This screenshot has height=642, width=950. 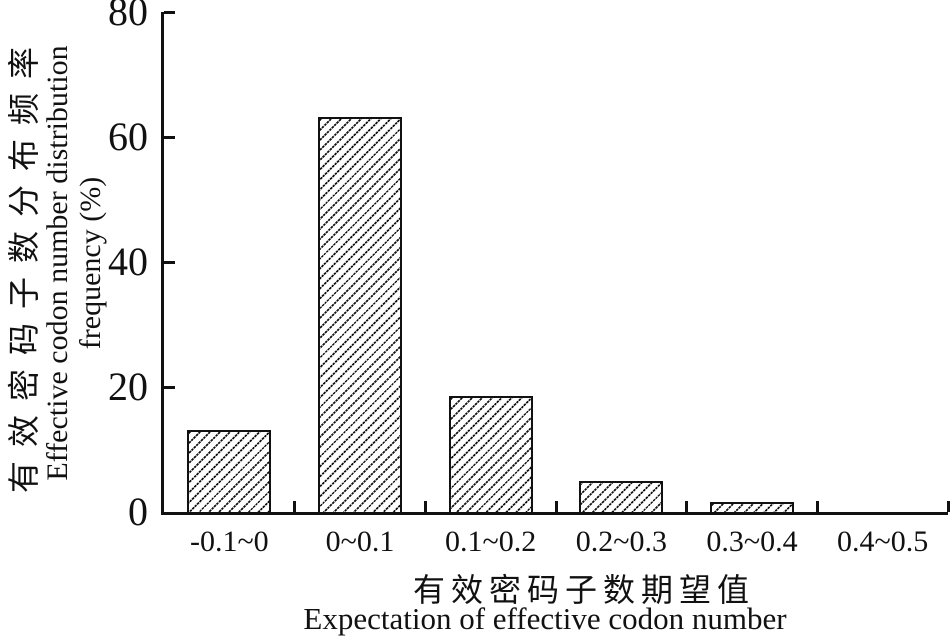 I want to click on x-tick-label--0.1~0: -0.1~0, so click(x=229, y=541).